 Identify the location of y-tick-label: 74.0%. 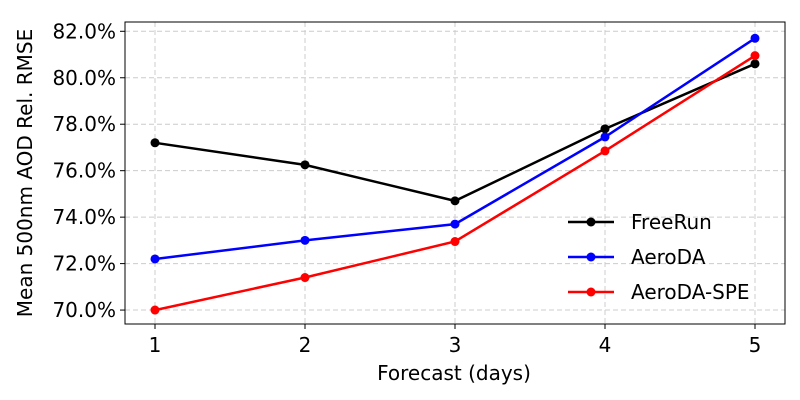
(84, 217).